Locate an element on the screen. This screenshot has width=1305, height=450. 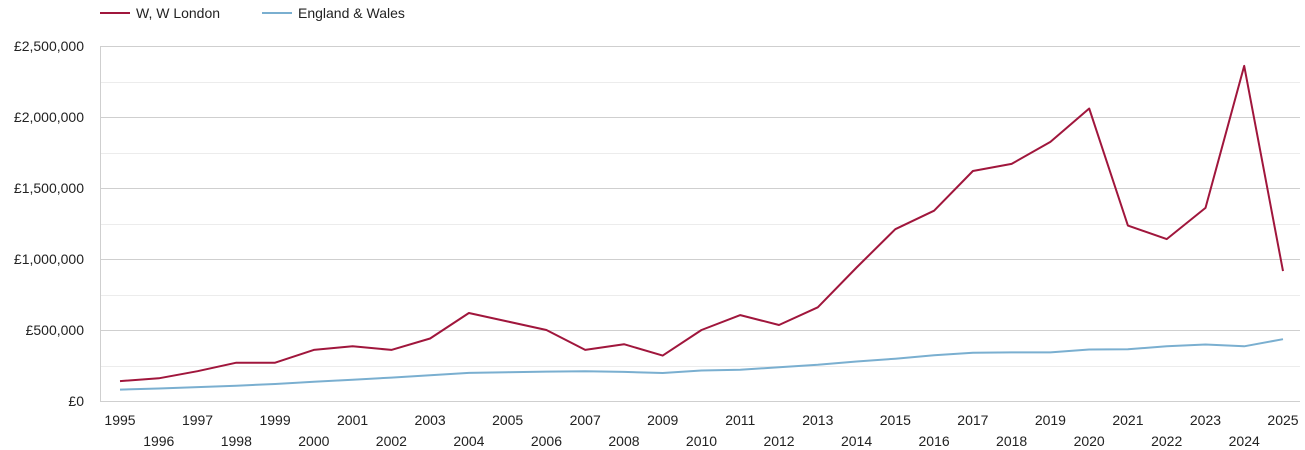
x-tick-label: 1999 is located at coordinates (274, 420).